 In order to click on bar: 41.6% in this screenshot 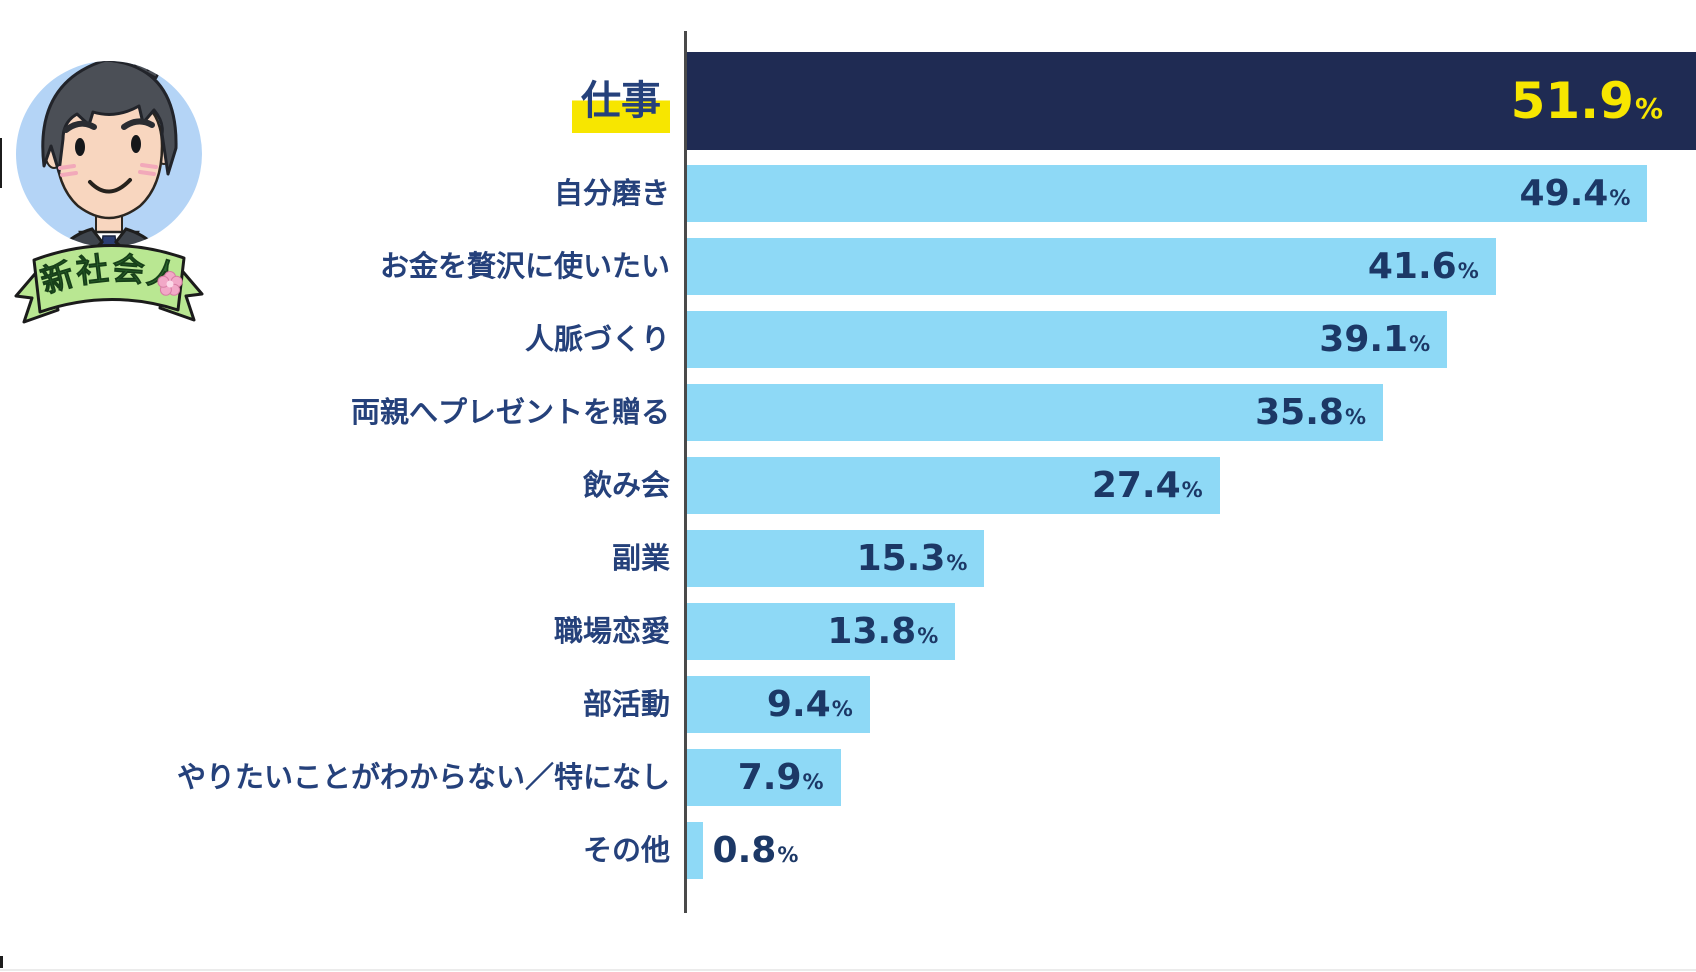, I will do `click(1091, 266)`.